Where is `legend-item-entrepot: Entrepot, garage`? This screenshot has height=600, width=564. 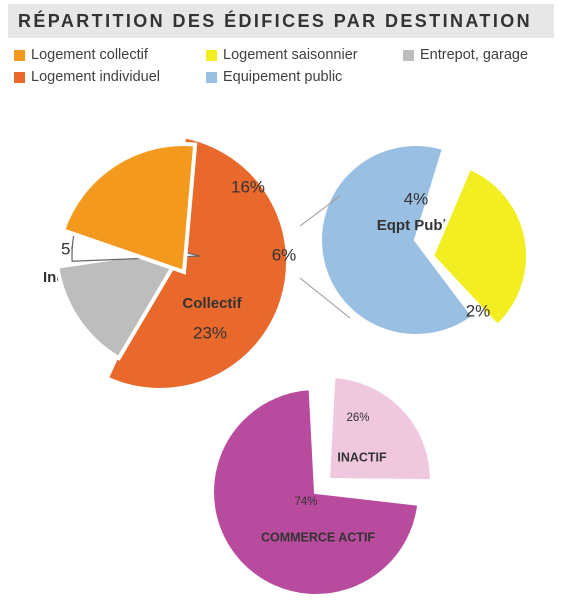
legend-item-entrepot: Entrepot, garage is located at coordinates (465, 55).